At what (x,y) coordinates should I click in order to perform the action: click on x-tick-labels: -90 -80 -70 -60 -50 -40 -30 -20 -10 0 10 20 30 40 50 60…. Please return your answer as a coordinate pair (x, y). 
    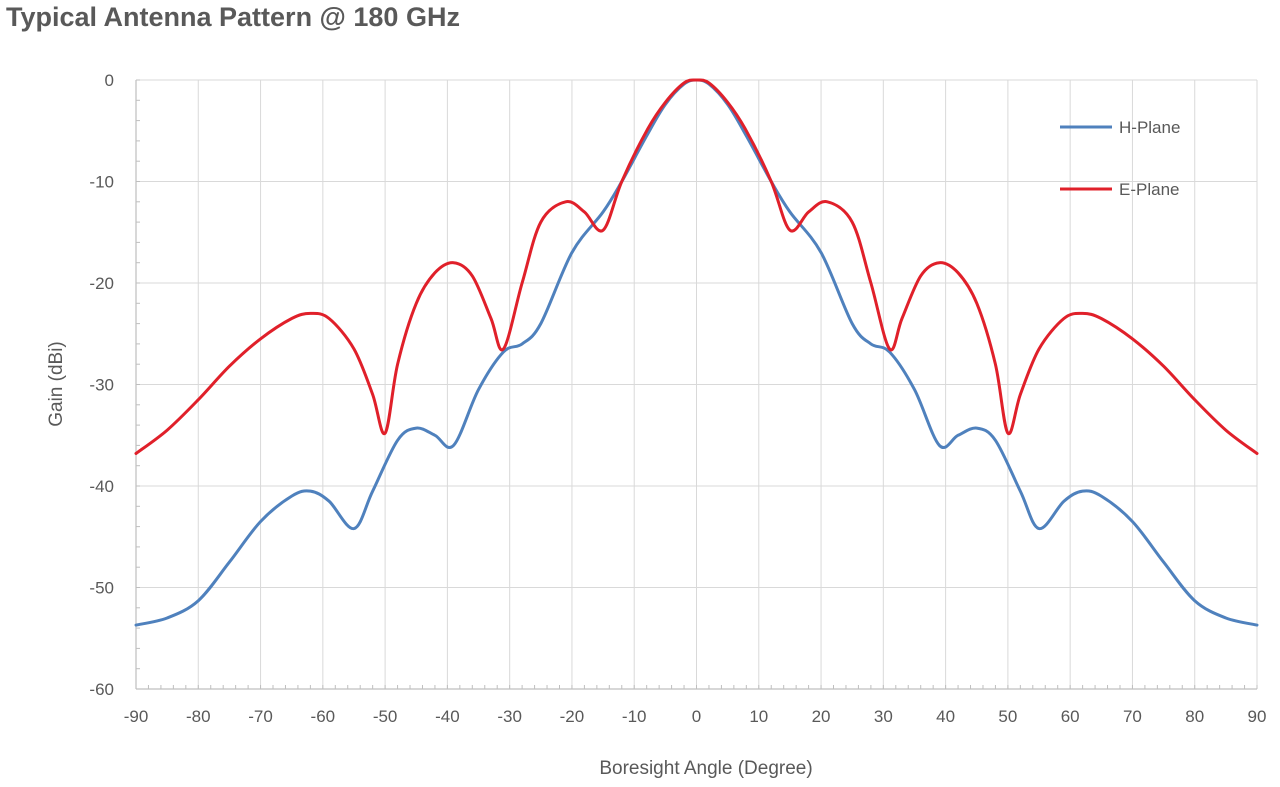
    Looking at the image, I should click on (695, 716).